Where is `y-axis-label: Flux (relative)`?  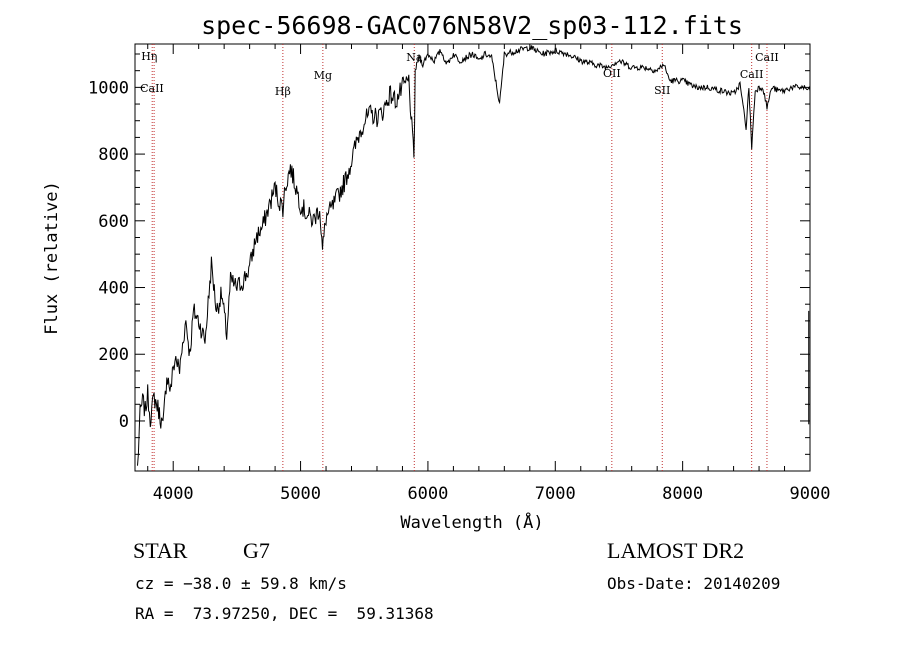 y-axis-label: Flux (relative) is located at coordinates (52, 258).